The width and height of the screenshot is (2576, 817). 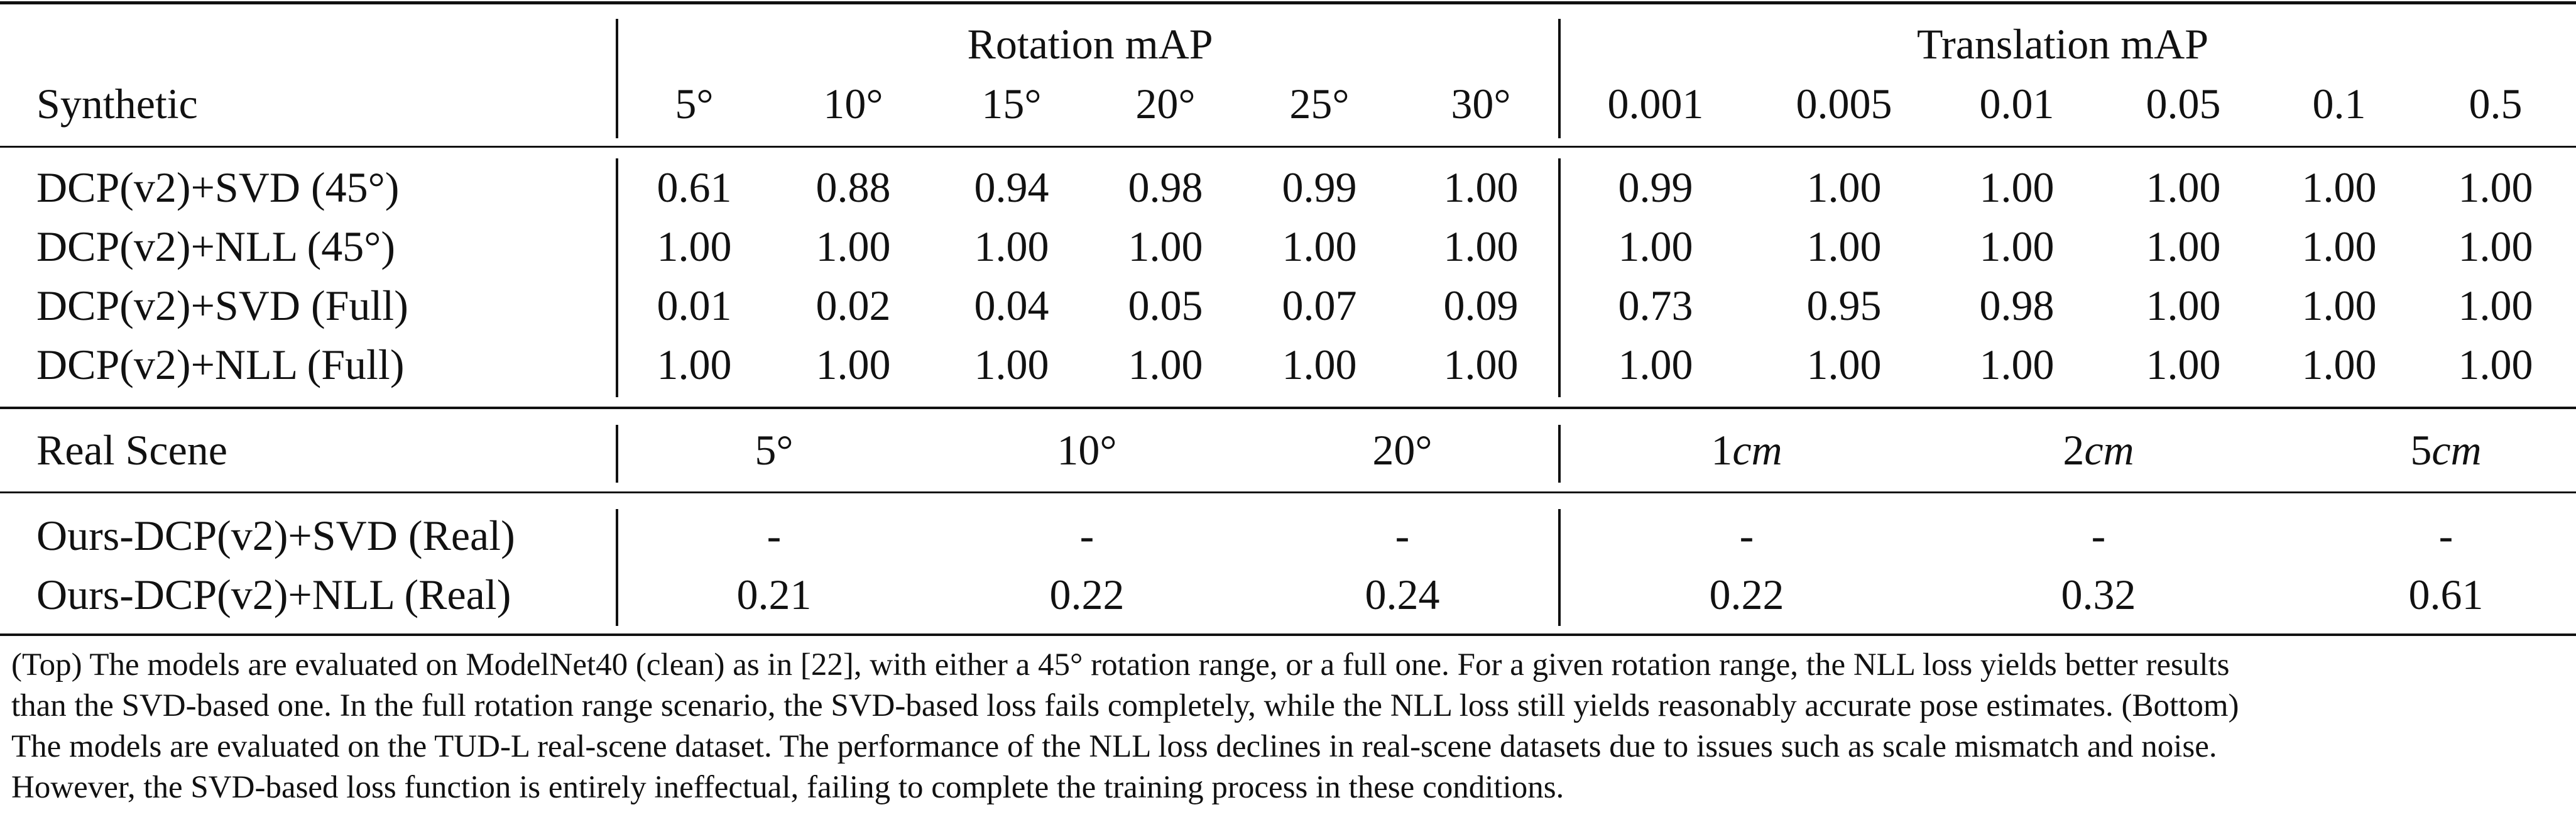 What do you see at coordinates (275, 535) in the screenshot?
I see `method-label: Ours-DCP(v2)+SVD (Real)` at bounding box center [275, 535].